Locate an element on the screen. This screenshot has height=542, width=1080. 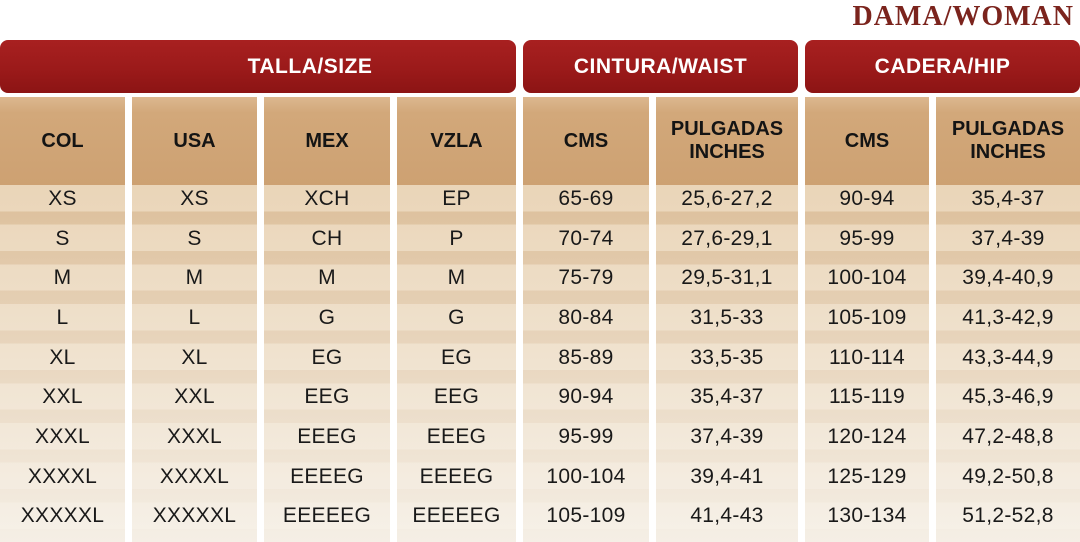
group-header-row: TALLA/SIZE CINTURA/WAIST CADERA/HIP is located at coordinates (540, 66).